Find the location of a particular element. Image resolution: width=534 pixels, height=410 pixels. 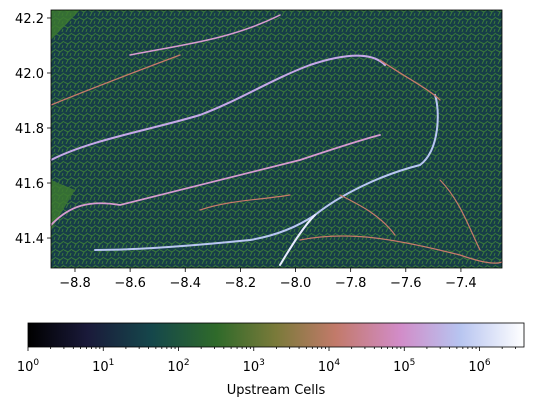

x-tick-label: −7.8 is located at coordinates (351, 283).